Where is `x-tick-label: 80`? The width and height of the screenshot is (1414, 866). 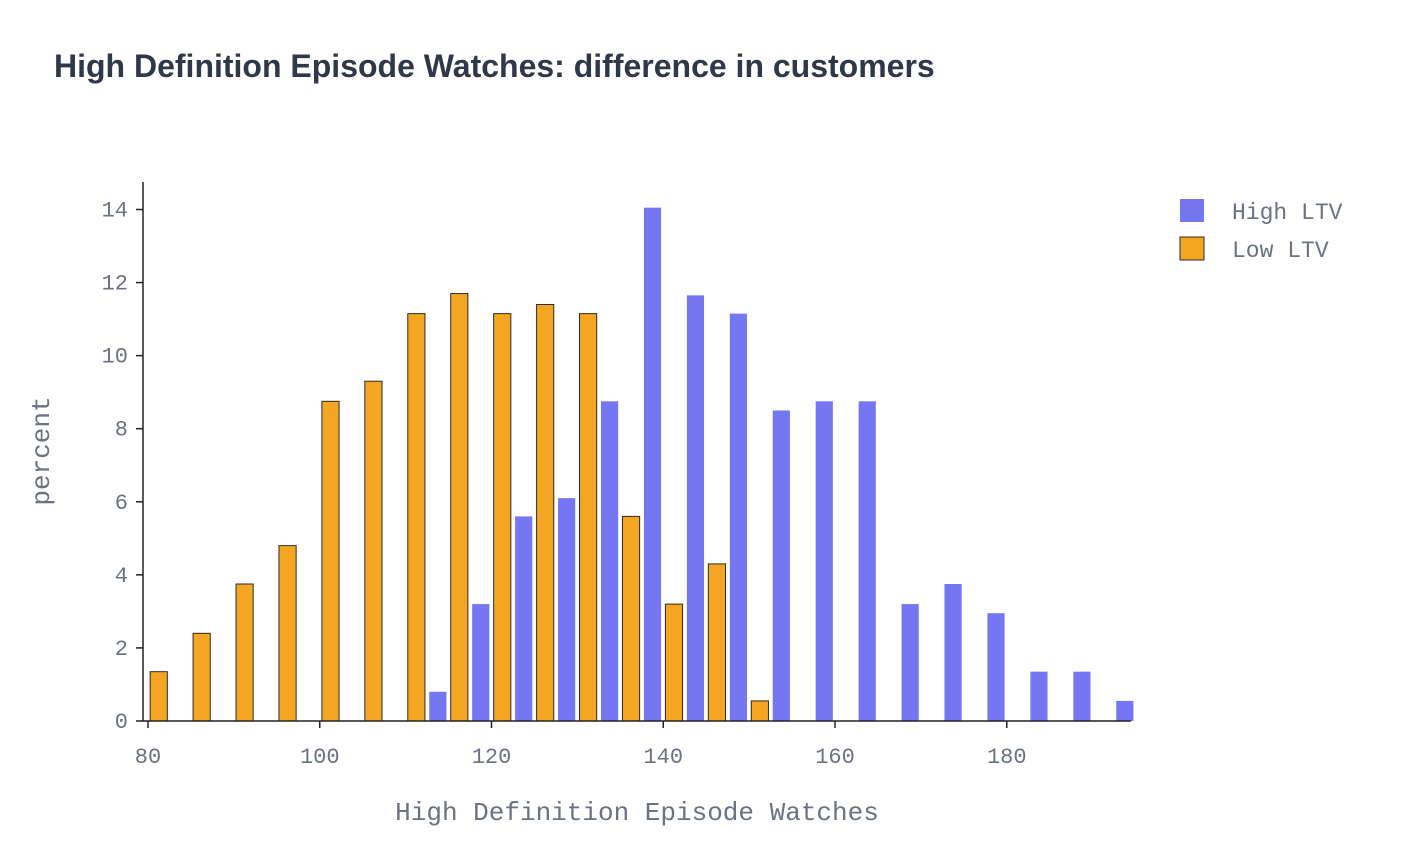 x-tick-label: 80 is located at coordinates (148, 757).